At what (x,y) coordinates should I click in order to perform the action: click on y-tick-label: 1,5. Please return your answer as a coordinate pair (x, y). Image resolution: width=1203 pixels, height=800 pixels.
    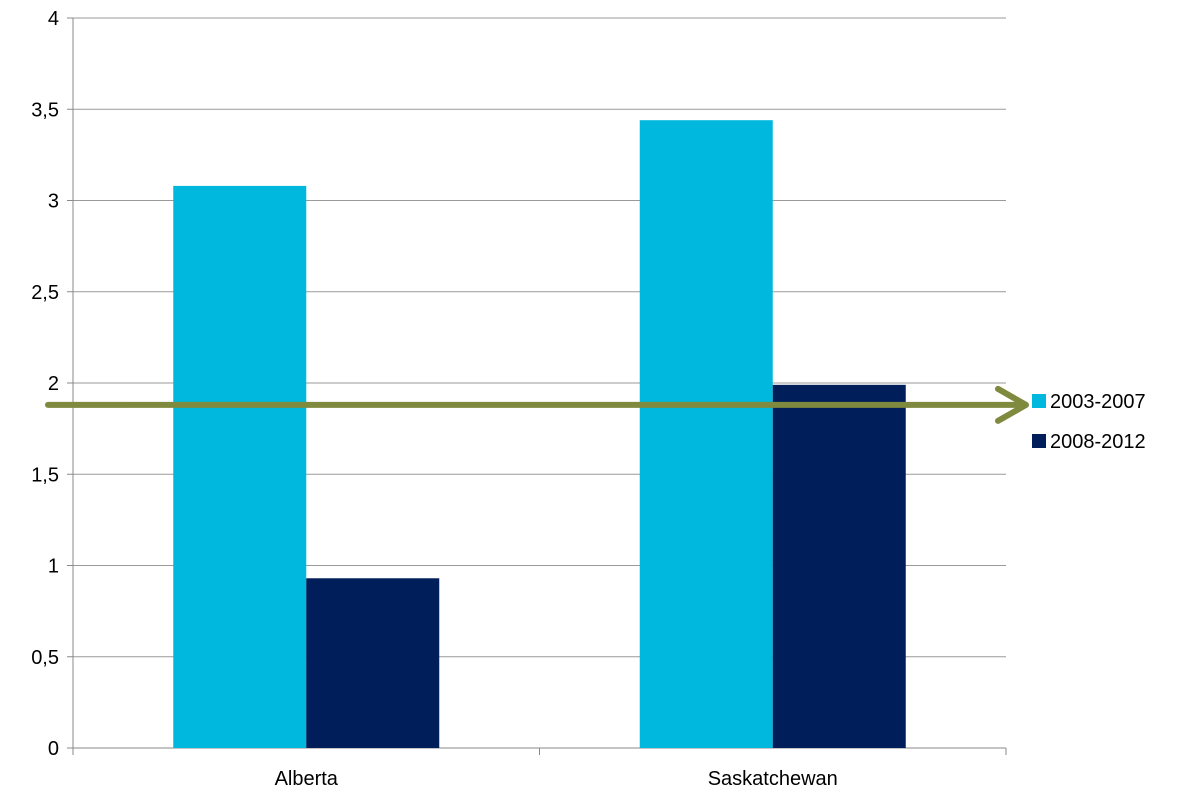
    Looking at the image, I should click on (45, 475).